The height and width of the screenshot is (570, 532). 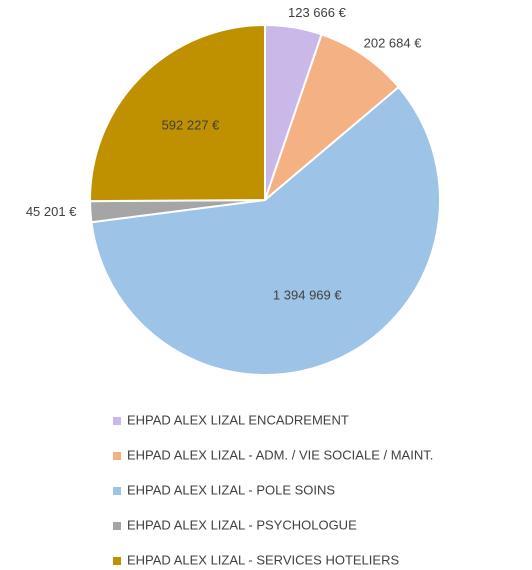 What do you see at coordinates (238, 419) in the screenshot?
I see `legend-label: EHPAD ALEX LIZAL ENCADREMENT` at bounding box center [238, 419].